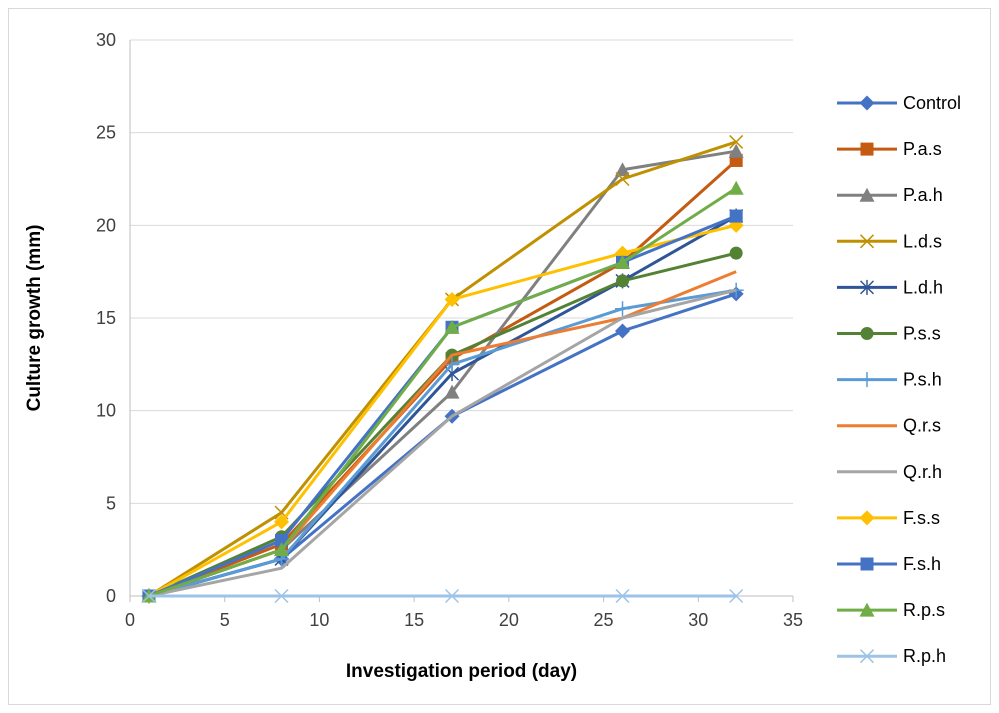 The width and height of the screenshot is (999, 713). Describe the element at coordinates (922, 426) in the screenshot. I see `legend-label: Q.r.s` at that location.